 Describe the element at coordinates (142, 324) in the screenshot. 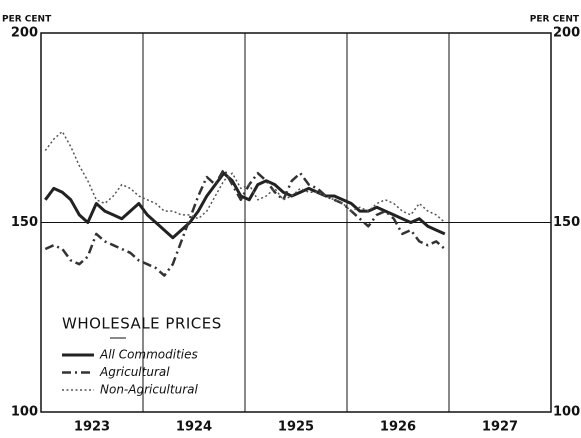

I see `legend-title: WHOLESALE PRICES` at that location.